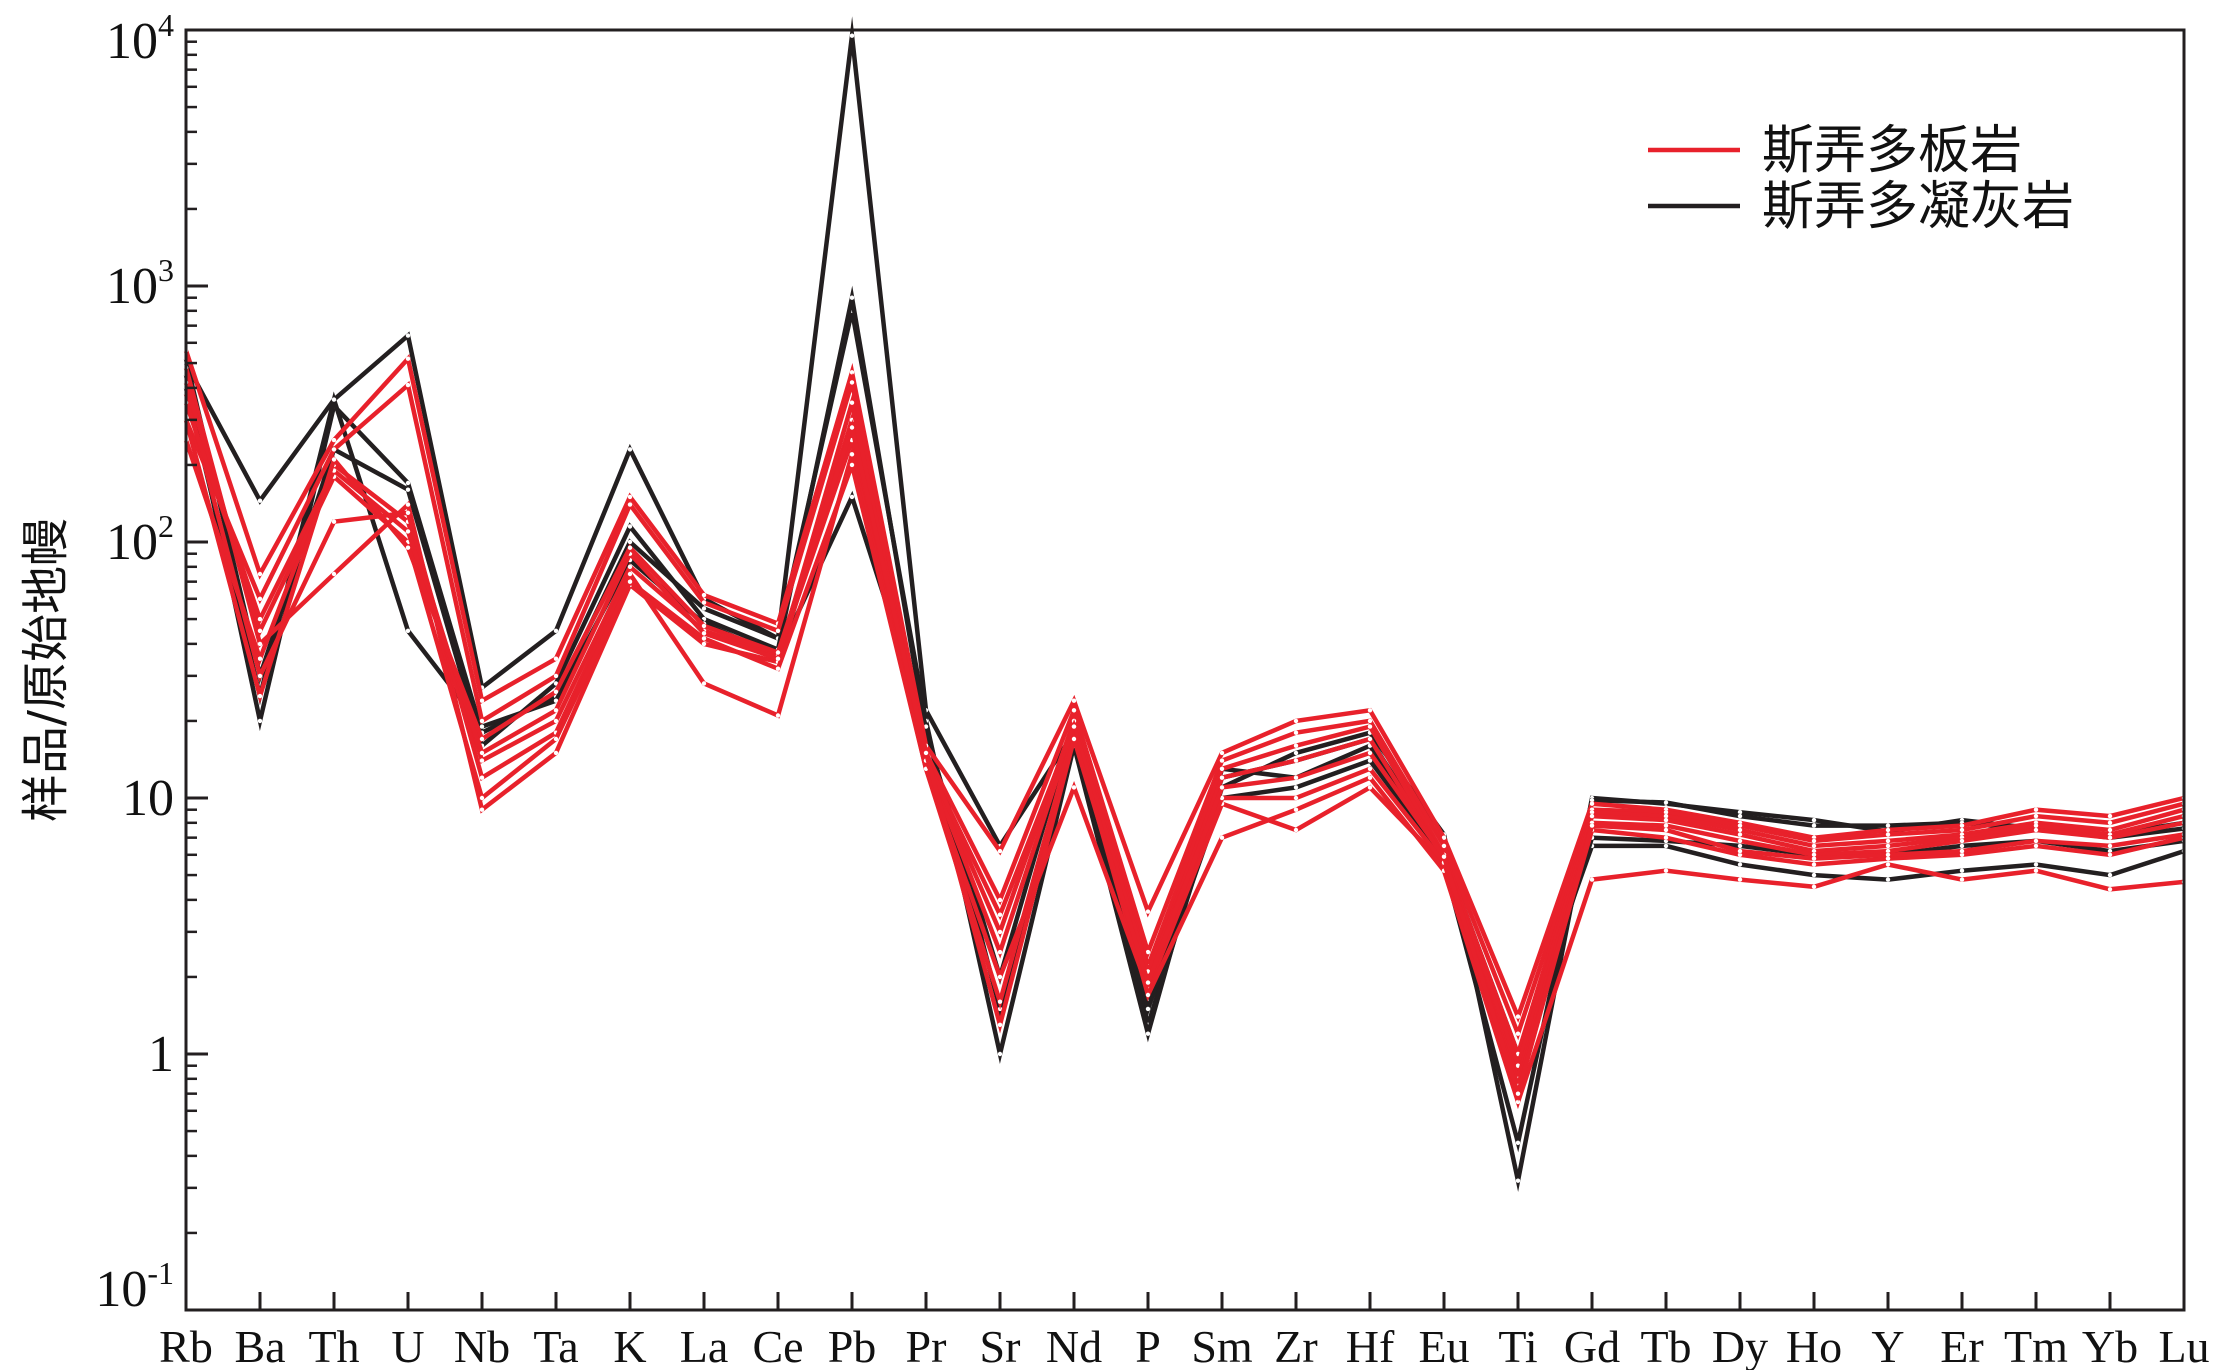  I want to click on y-tick-exponent: 2, so click(166, 526).